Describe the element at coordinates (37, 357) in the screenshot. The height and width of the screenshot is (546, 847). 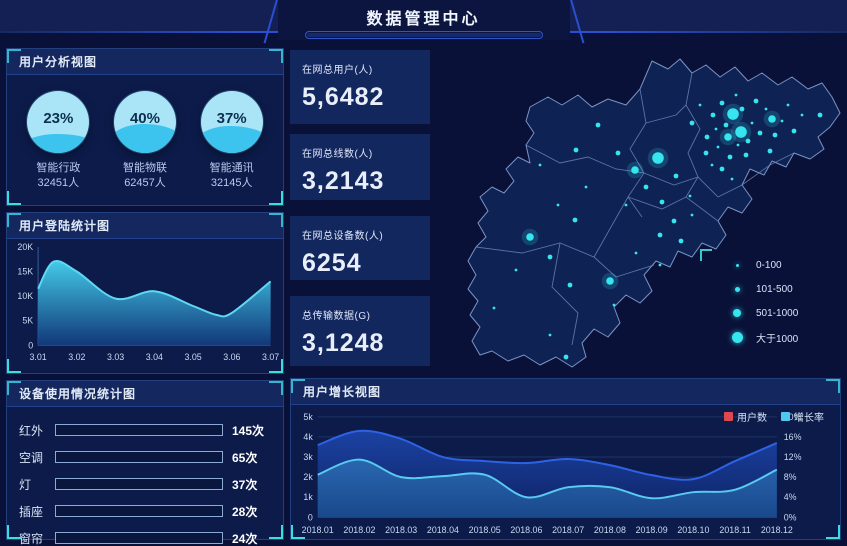
I see `x-tick-label: 3.01` at that location.